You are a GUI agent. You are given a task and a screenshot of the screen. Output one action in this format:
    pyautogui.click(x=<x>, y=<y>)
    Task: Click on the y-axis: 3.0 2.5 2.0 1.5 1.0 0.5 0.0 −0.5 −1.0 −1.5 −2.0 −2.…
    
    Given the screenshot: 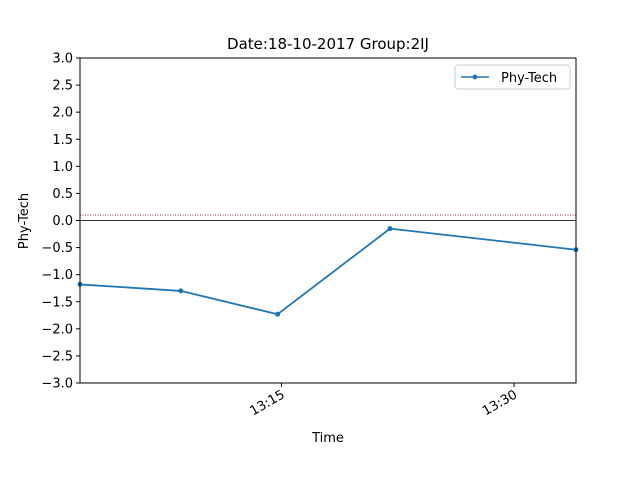 What is the action you would take?
    pyautogui.click(x=60, y=222)
    